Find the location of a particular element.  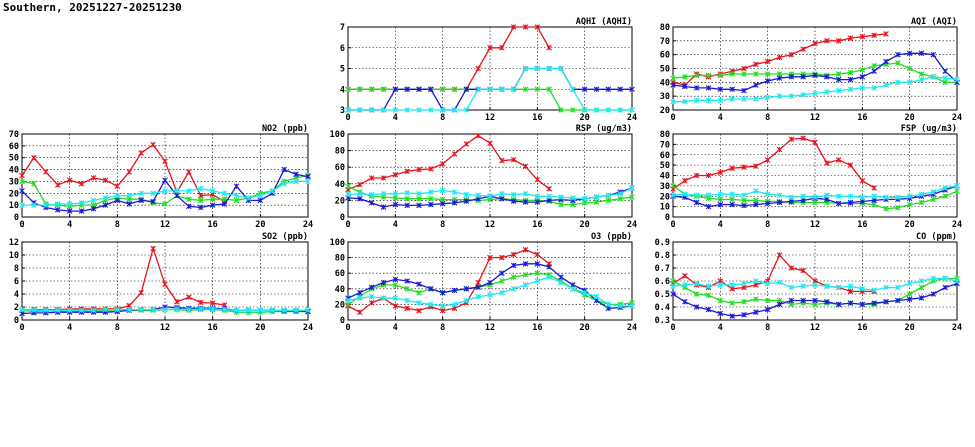

chart-title: AQI (AQI) is located at coordinates (934, 22).